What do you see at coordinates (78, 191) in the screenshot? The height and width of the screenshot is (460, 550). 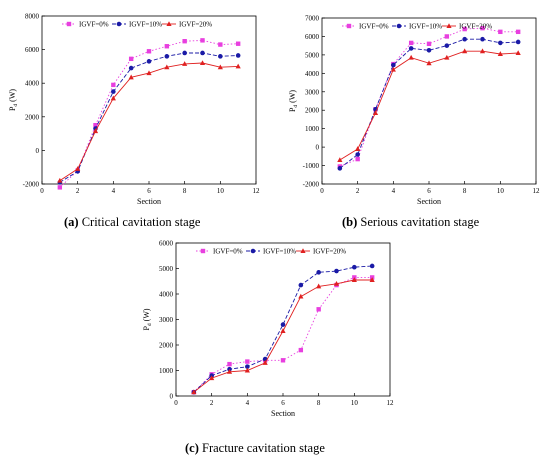 I see `chart-1-x-tick-label: 2` at bounding box center [78, 191].